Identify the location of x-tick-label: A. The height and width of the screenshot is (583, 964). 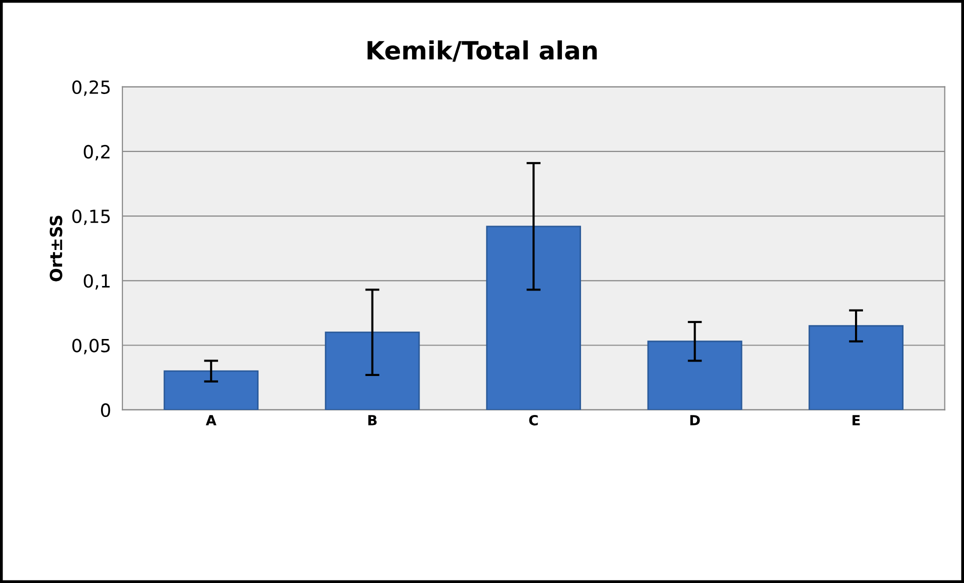
(211, 420).